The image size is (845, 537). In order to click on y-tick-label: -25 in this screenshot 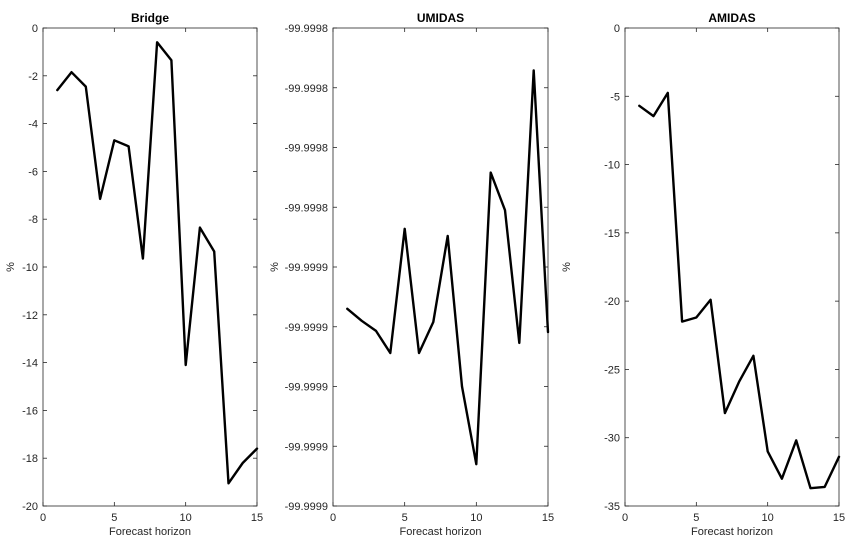, I will do `click(612, 370)`.